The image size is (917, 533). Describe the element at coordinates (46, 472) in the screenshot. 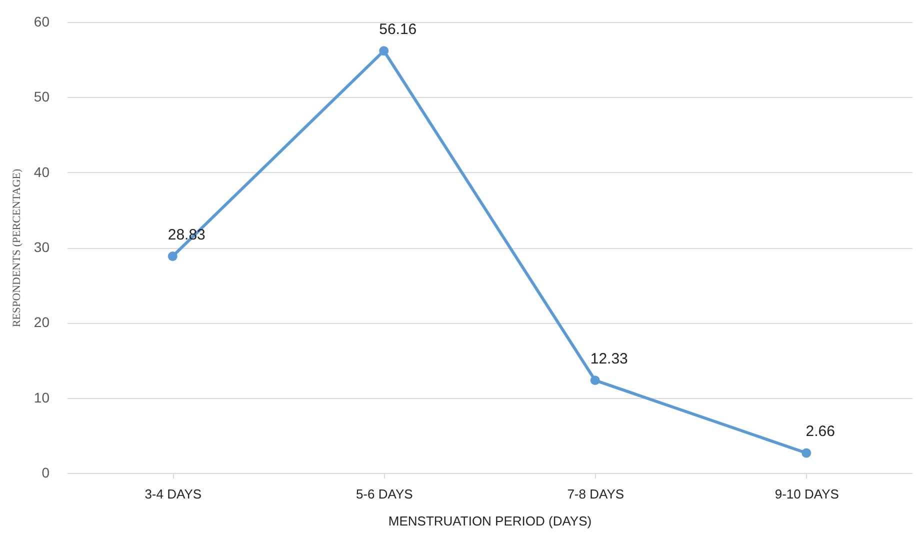

I see `y-tick-label: 0` at that location.